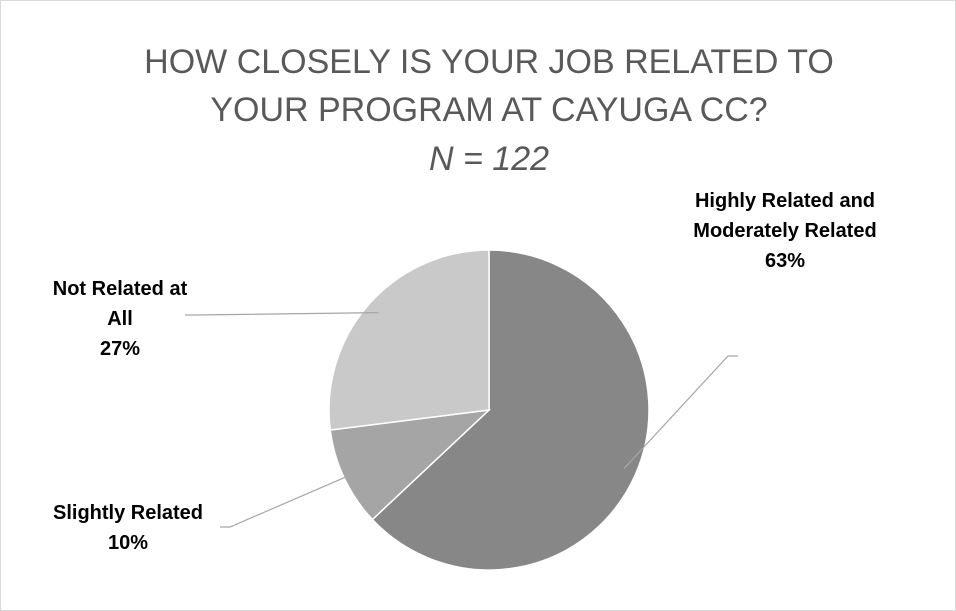 This screenshot has width=956, height=611. I want to click on value-label: 63%, so click(785, 261).